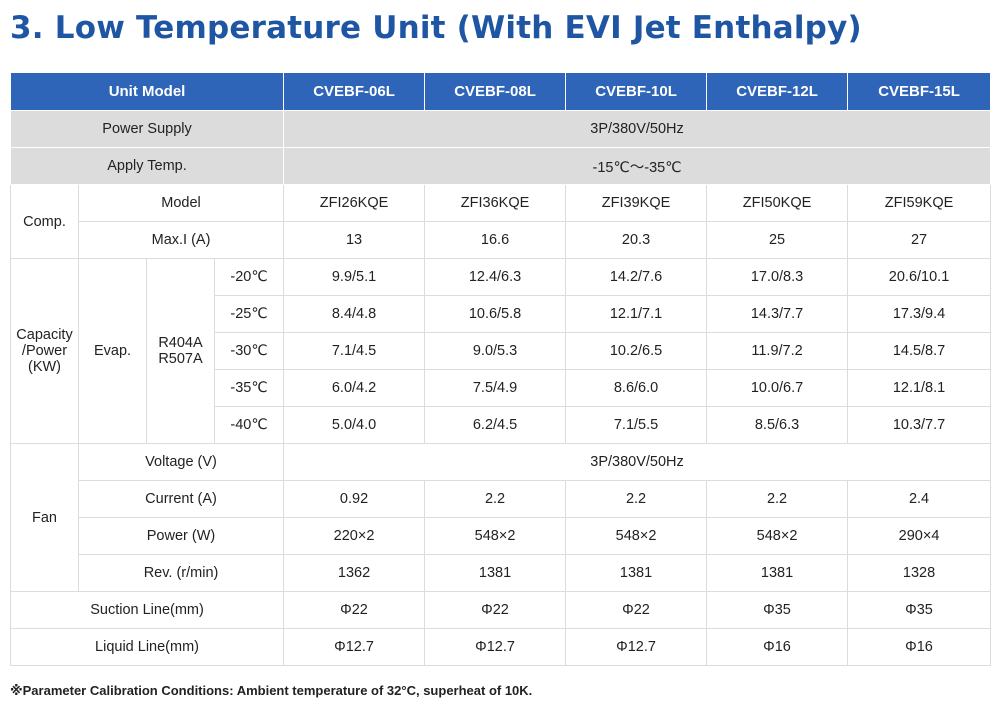  I want to click on model-header: CVEBF-10L, so click(636, 91).